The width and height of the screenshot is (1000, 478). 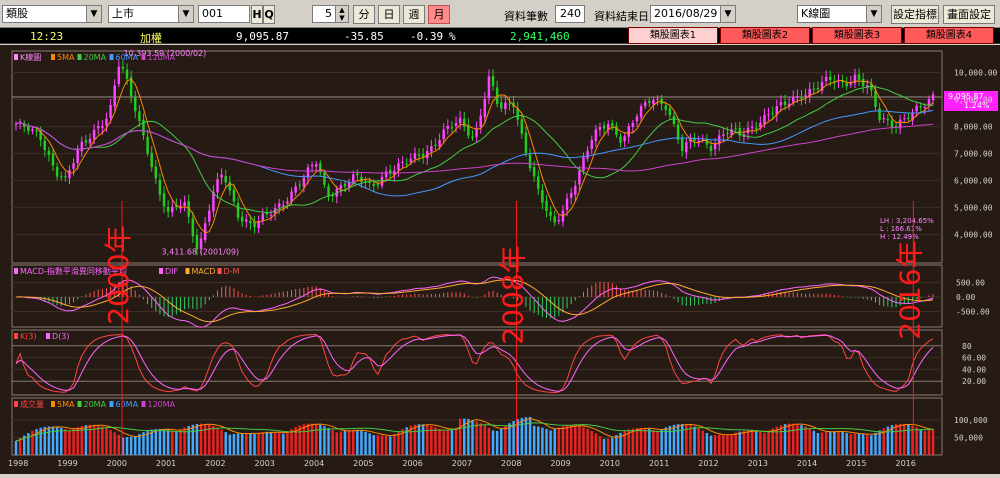 What do you see at coordinates (342, 14) in the screenshot?
I see `period-stepper: ▲ ▼` at bounding box center [342, 14].